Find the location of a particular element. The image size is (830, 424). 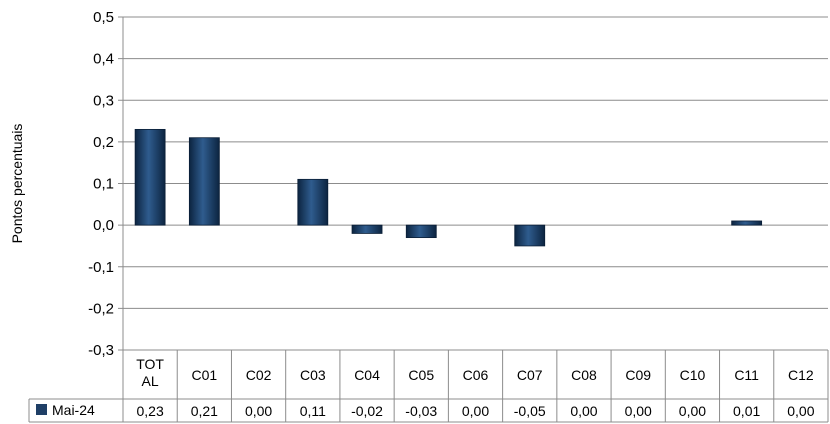

category-label: AL is located at coordinates (150, 381).